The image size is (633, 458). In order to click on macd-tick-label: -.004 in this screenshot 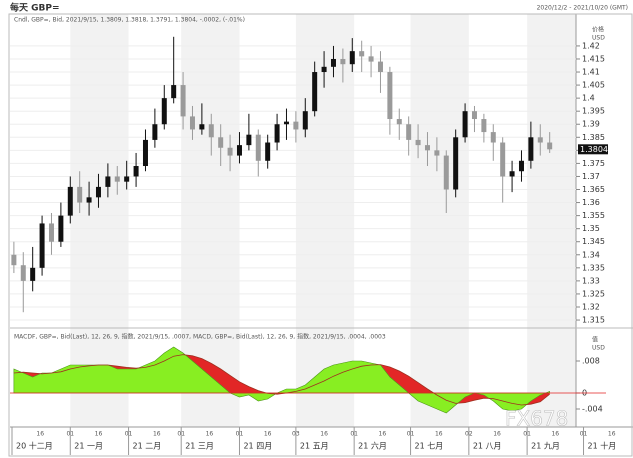, I will do `click(592, 409)`.